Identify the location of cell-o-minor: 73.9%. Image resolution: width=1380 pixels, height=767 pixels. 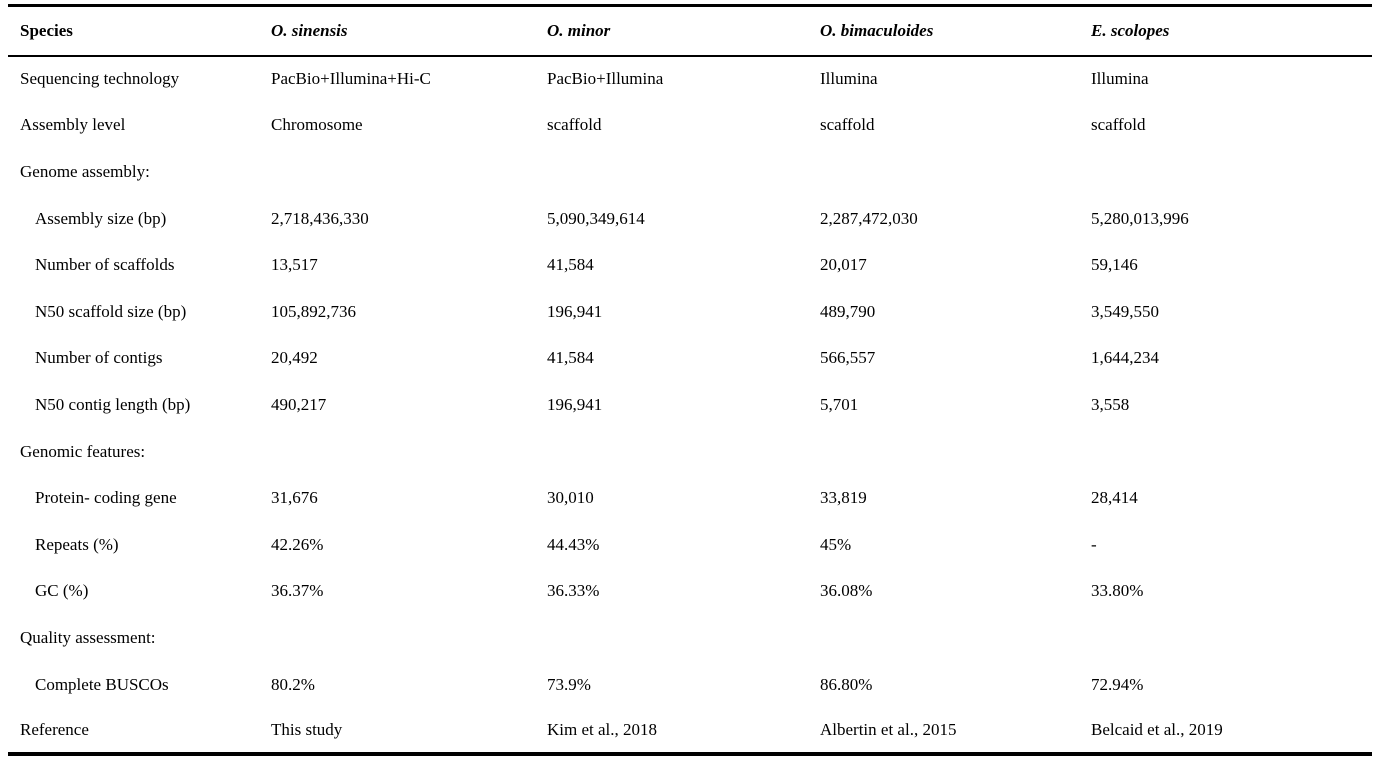
(569, 684).